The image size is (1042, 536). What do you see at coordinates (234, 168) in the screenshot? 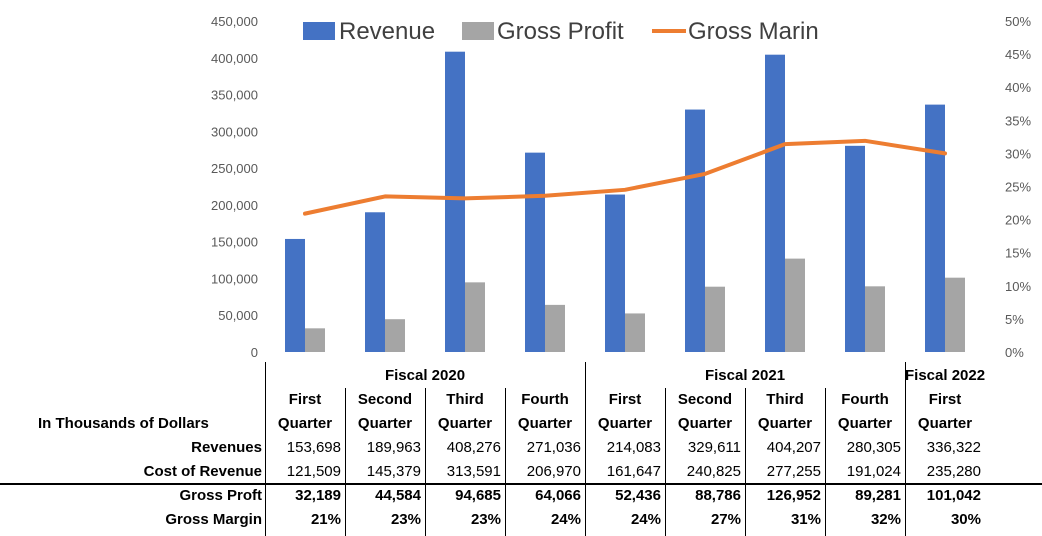
I see `y-tick-label: 250,000` at bounding box center [234, 168].